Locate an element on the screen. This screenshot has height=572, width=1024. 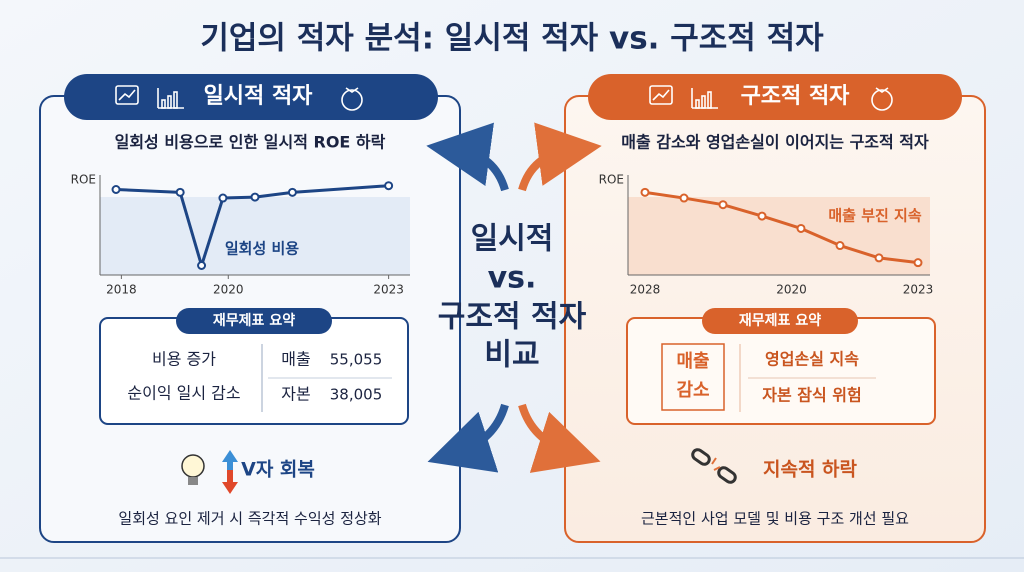
right-note: 근본적인 사업 모델 및 비용 구조 개선 필요 is located at coordinates (775, 519).